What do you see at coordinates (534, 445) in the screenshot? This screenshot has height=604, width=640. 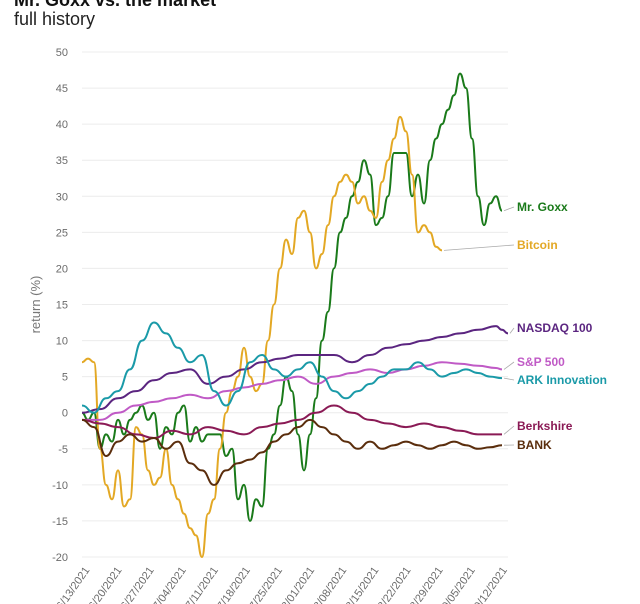 I see `series-label-bank: BANK` at bounding box center [534, 445].